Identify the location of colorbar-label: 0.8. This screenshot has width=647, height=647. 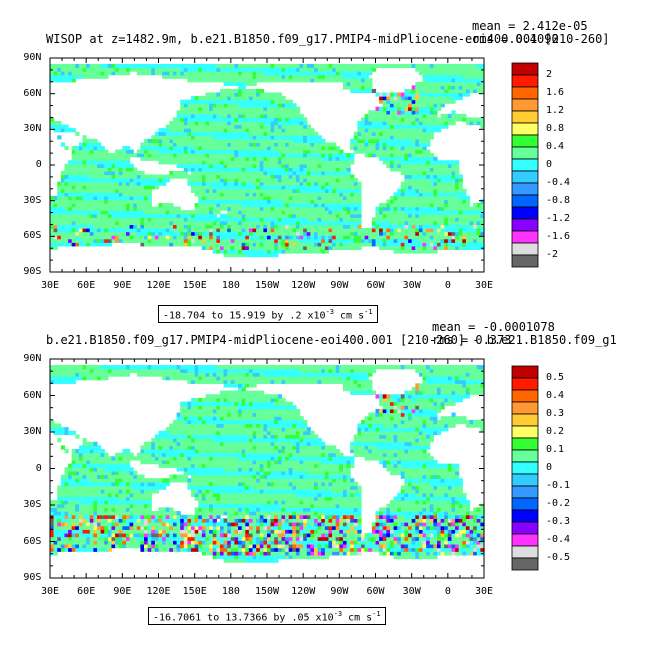
(555, 128).